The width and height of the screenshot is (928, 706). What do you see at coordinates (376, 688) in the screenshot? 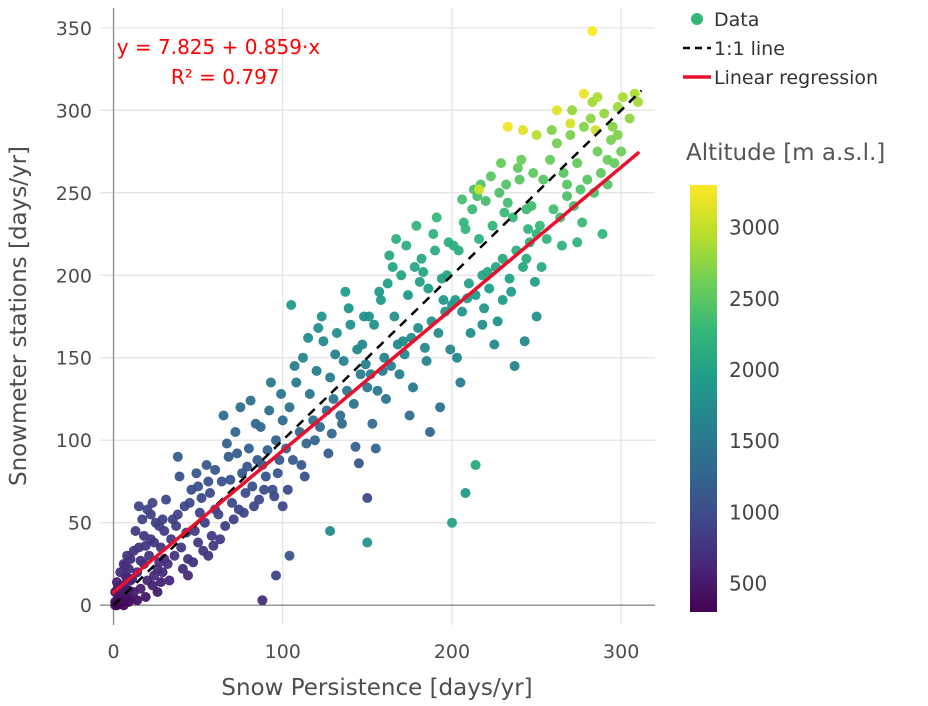
I see `x-axis-title: Snow Persistence [days/yr]` at bounding box center [376, 688].